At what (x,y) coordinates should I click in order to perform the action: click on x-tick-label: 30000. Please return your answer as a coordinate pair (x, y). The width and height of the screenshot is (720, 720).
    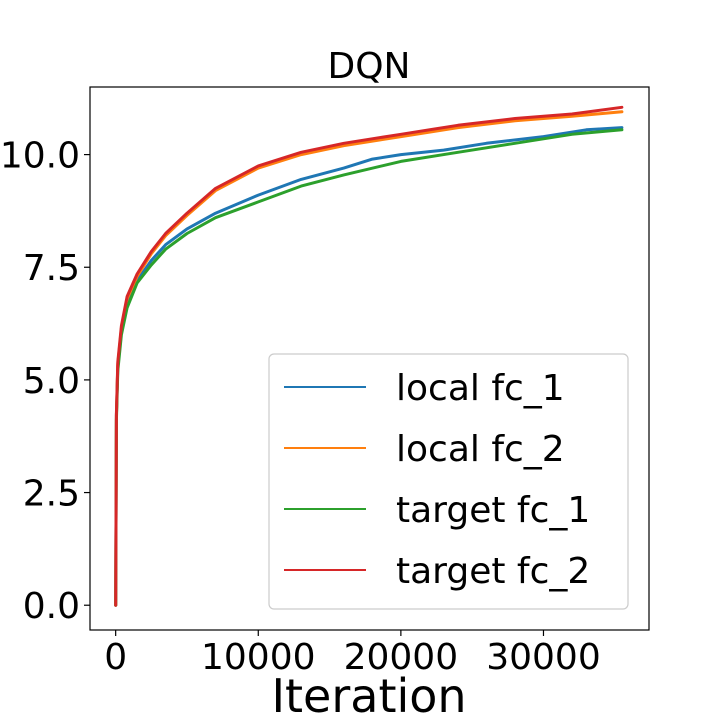
    Looking at the image, I should click on (543, 657).